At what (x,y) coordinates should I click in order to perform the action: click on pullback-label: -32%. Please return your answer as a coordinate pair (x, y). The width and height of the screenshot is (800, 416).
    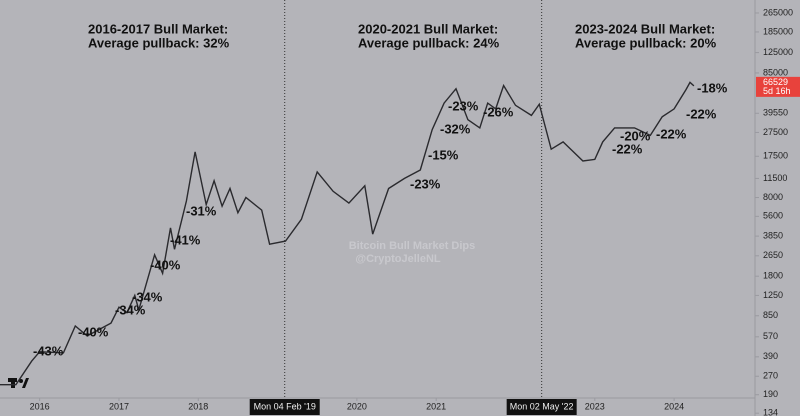
    Looking at the image, I should click on (455, 128).